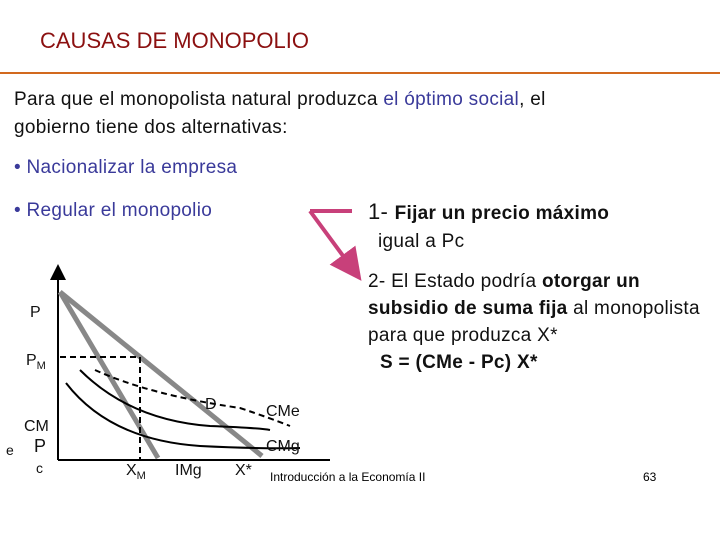 This screenshot has width=720, height=540. I want to click on label: PM, so click(36, 362).